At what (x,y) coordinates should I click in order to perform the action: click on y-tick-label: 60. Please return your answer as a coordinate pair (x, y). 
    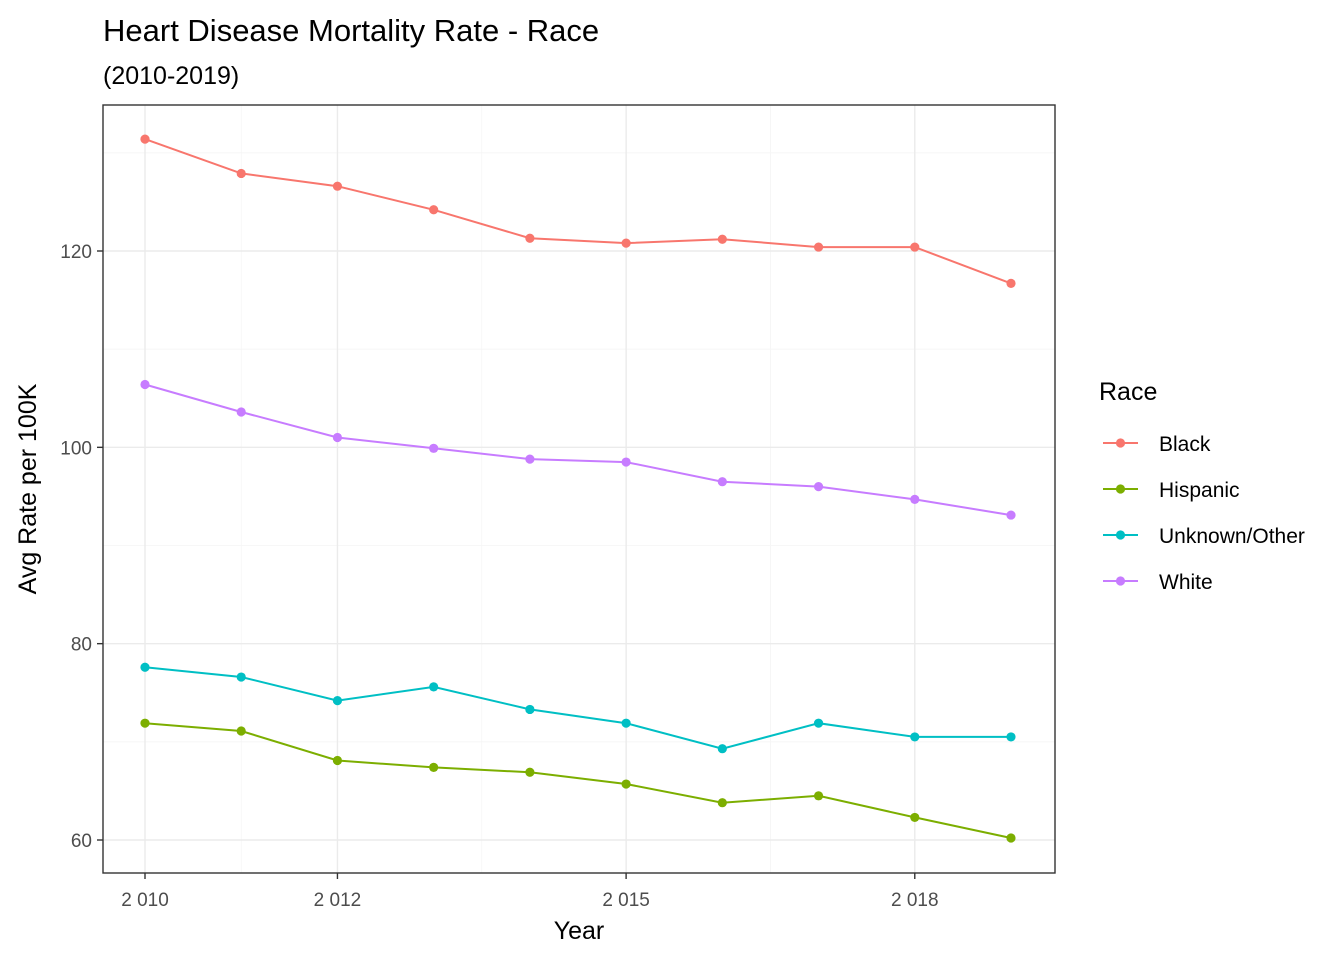
    Looking at the image, I should click on (81, 841).